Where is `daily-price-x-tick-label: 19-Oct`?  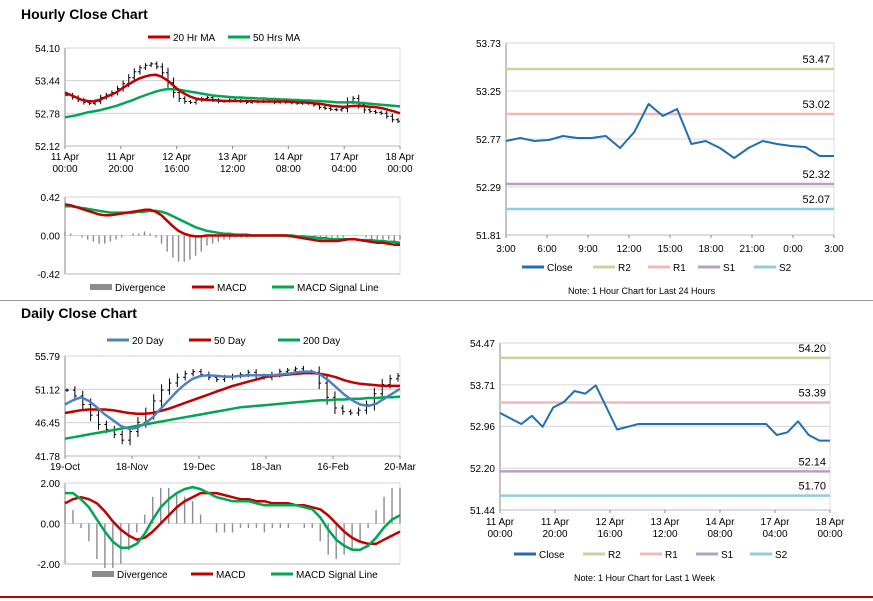 daily-price-x-tick-label: 19-Oct is located at coordinates (65, 467).